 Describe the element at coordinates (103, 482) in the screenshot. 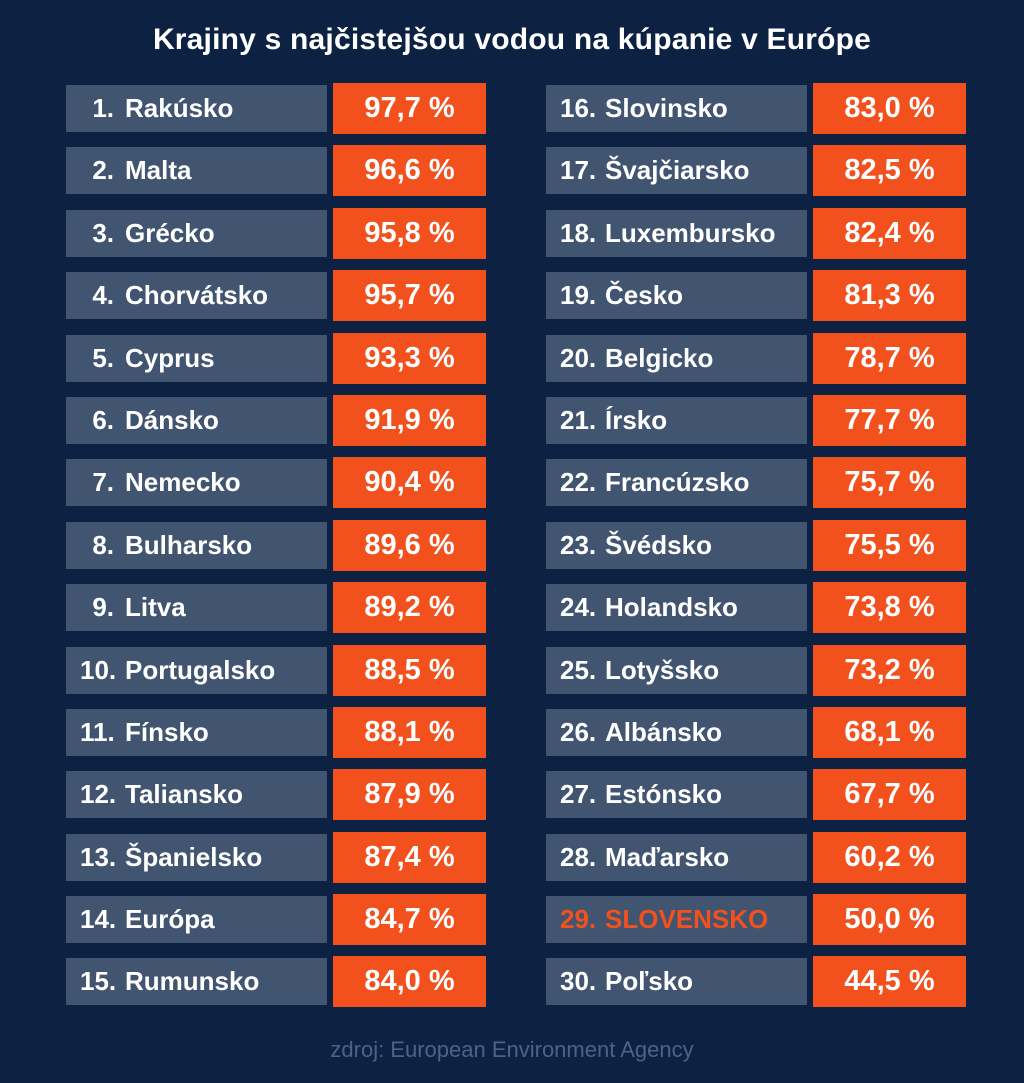

I see `rank-number: 7.` at that location.